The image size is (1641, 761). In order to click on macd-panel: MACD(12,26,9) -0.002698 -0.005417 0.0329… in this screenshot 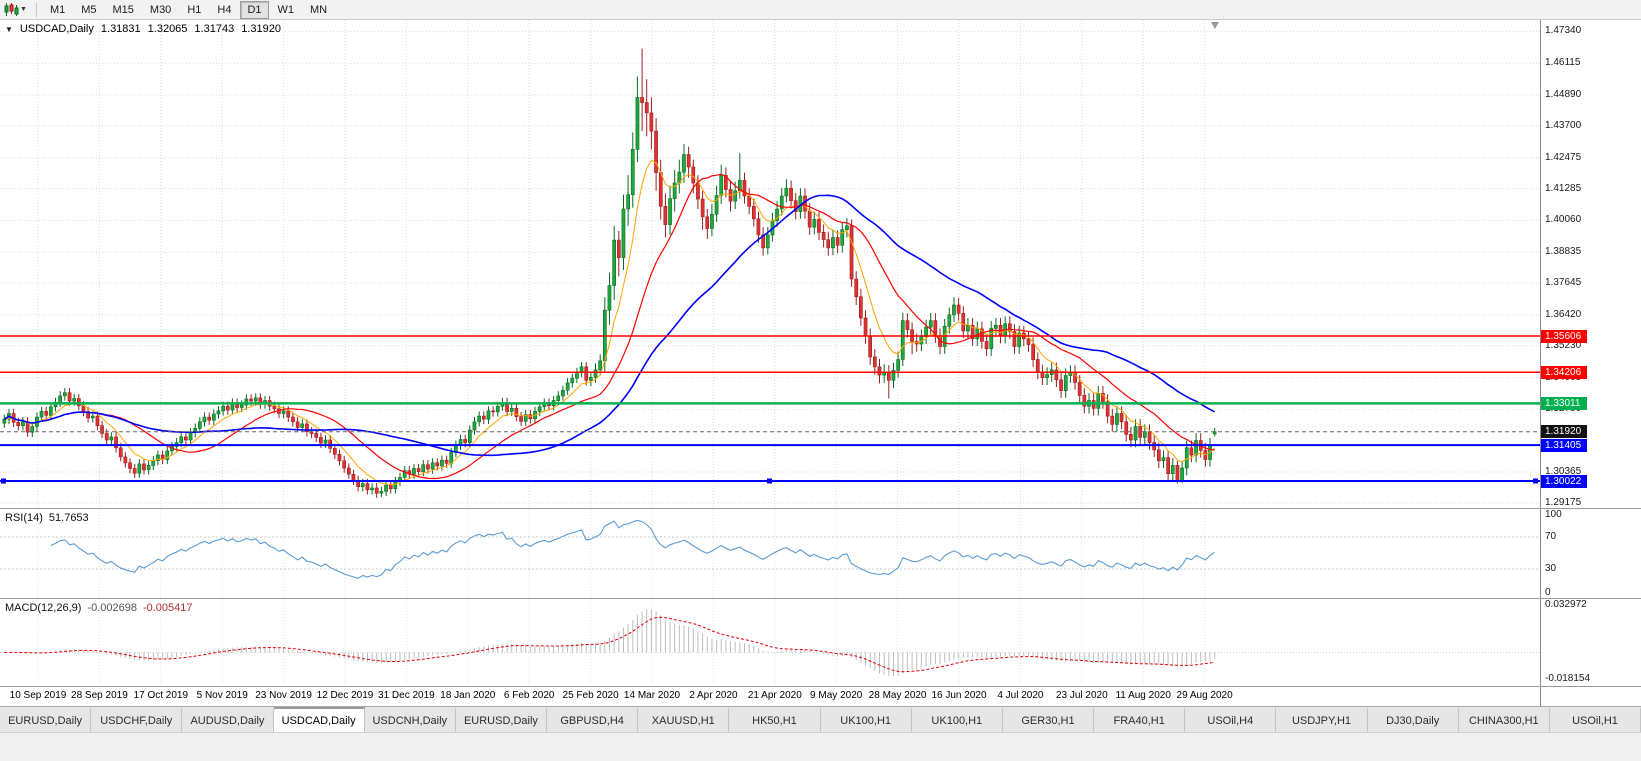, I will do `click(820, 642)`.